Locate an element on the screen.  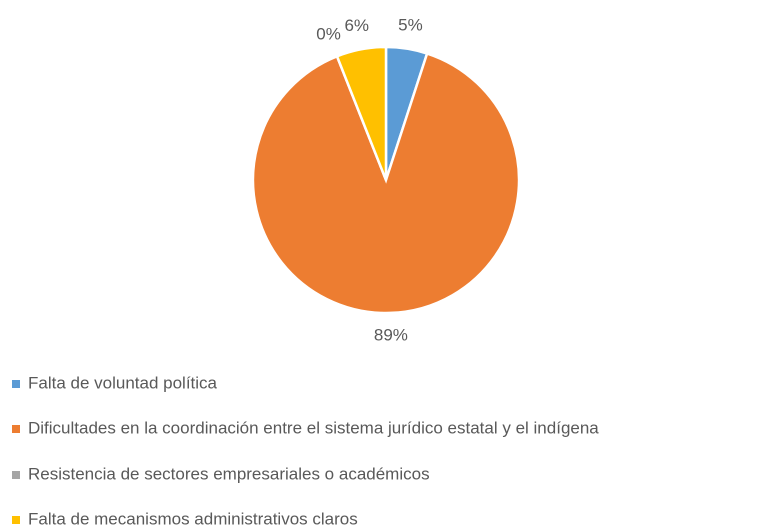
data-label: 5% is located at coordinates (410, 24).